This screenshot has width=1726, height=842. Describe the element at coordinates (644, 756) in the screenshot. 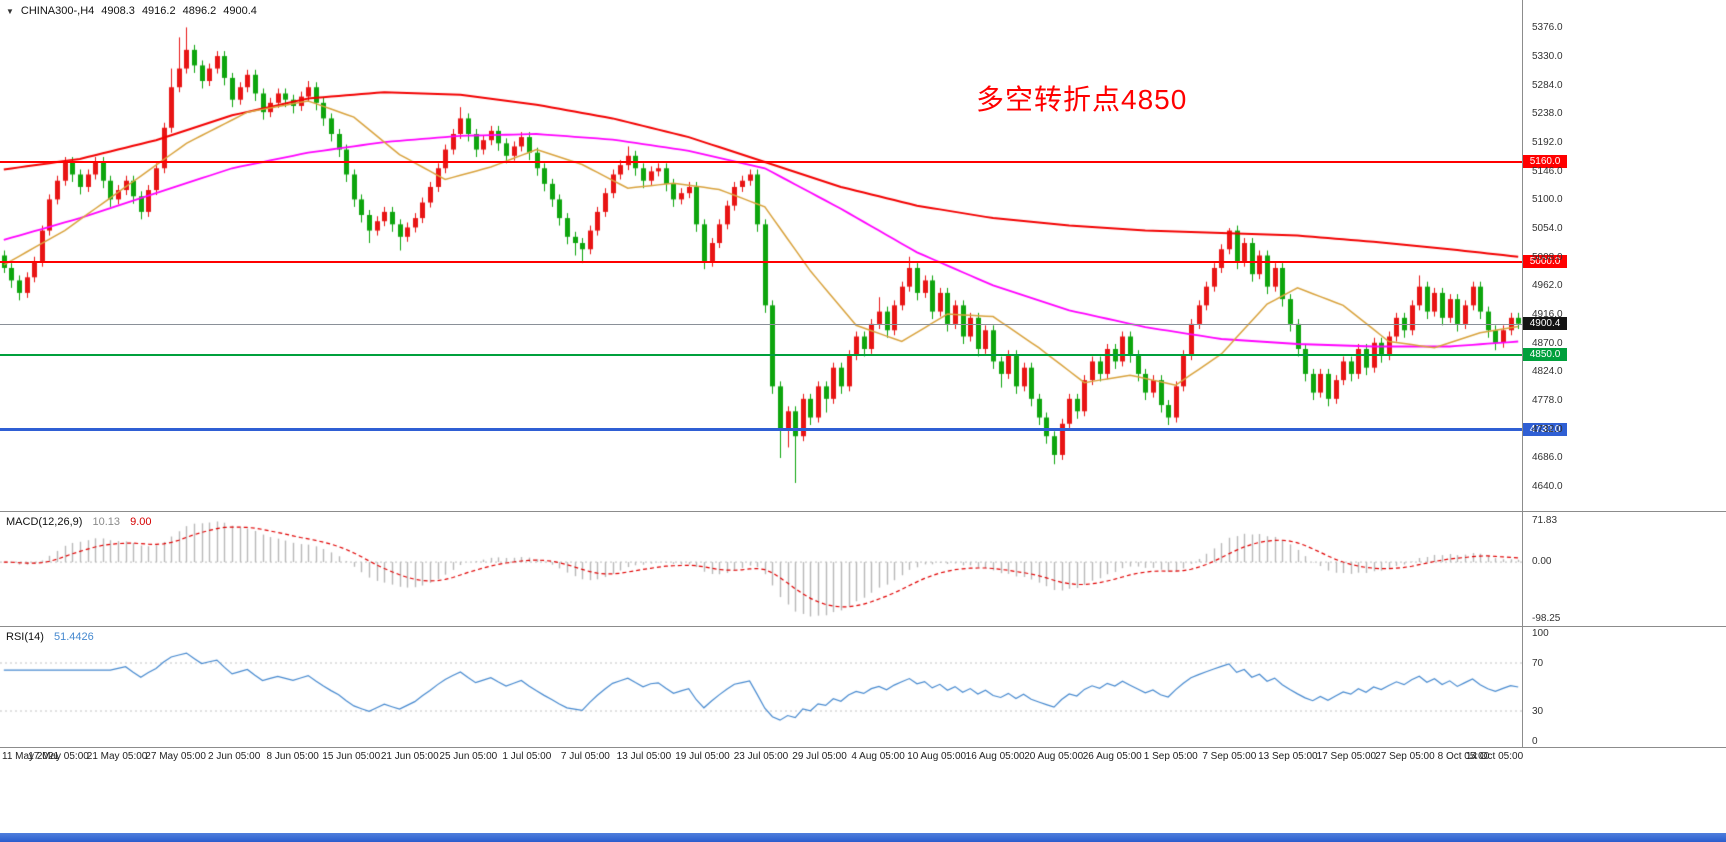

I see `time-axis-label: 13 Jul 05:00` at that location.